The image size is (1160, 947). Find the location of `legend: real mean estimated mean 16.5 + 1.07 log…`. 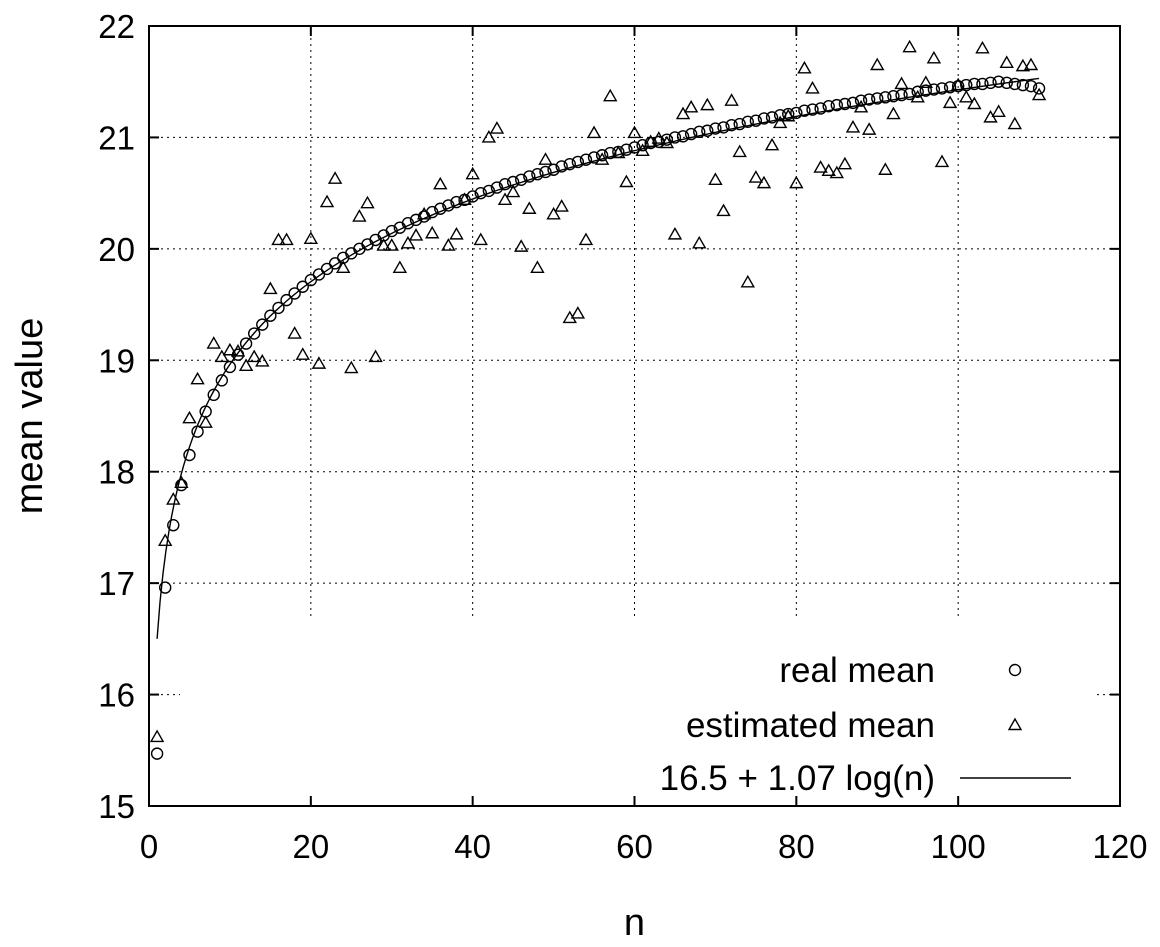

legend: real mean estimated mean 16.5 + 1.07 log… is located at coordinates (865, 724).